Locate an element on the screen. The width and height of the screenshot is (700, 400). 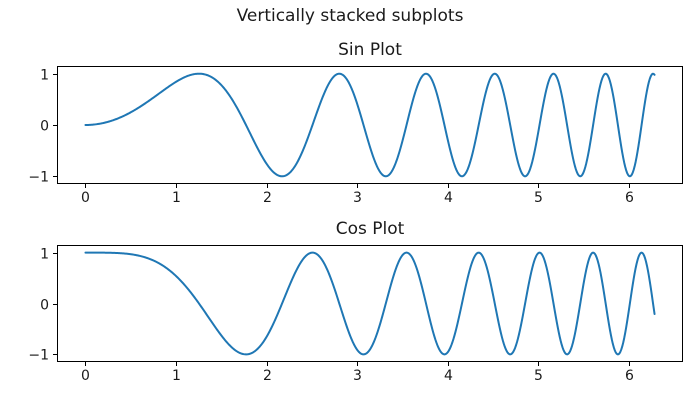
figure-suptitle: Vertically stacked subplots is located at coordinates (350, 16).